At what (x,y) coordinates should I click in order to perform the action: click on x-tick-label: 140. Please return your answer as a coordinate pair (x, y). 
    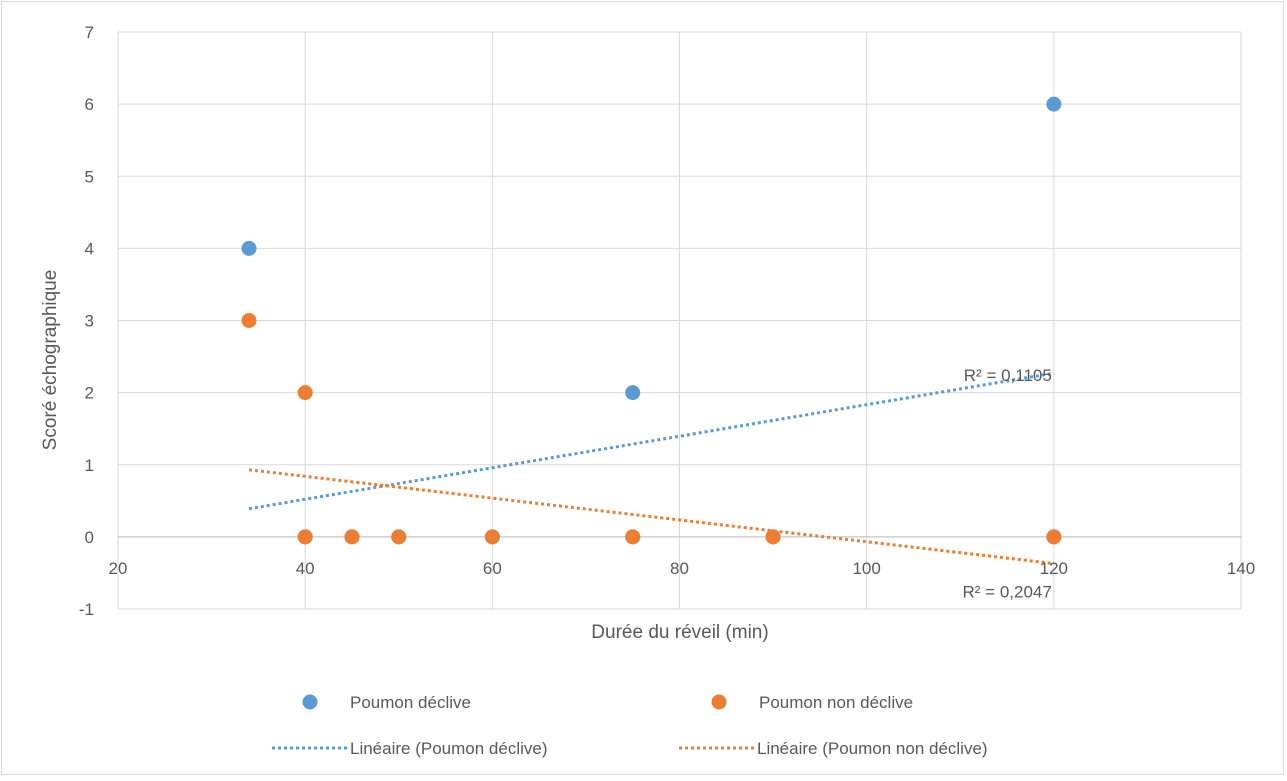
    Looking at the image, I should click on (1241, 568).